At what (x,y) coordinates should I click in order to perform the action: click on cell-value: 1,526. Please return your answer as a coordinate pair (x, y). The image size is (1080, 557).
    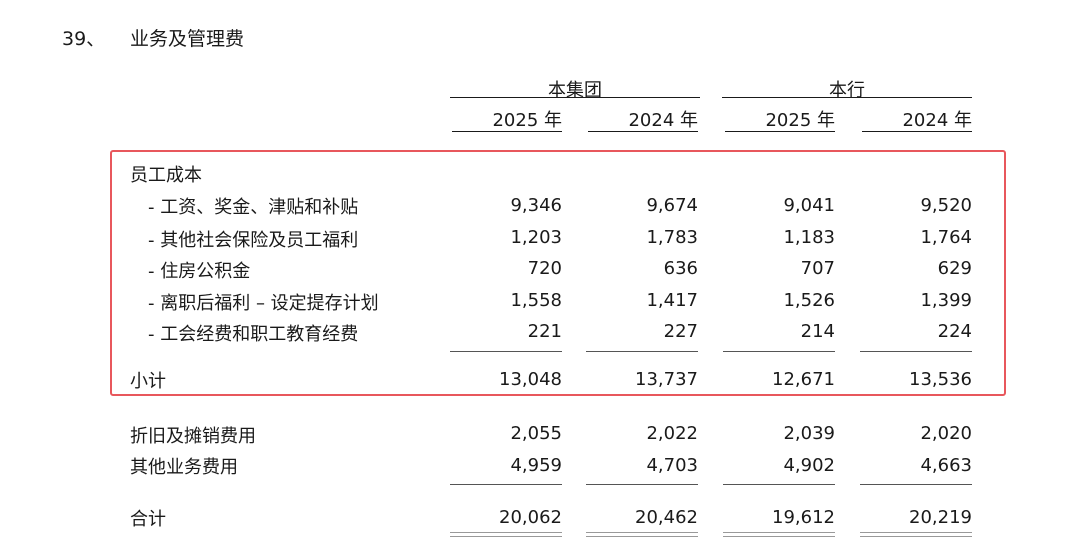
    Looking at the image, I should click on (809, 300).